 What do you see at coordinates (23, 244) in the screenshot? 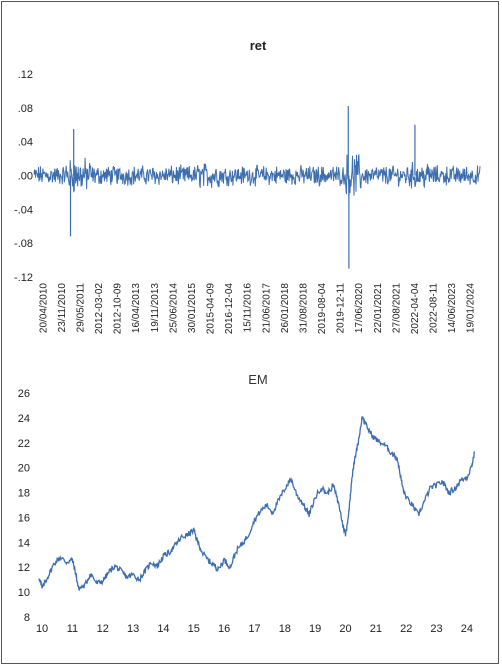
I see `ret-y-tick-label: -.08` at bounding box center [23, 244].